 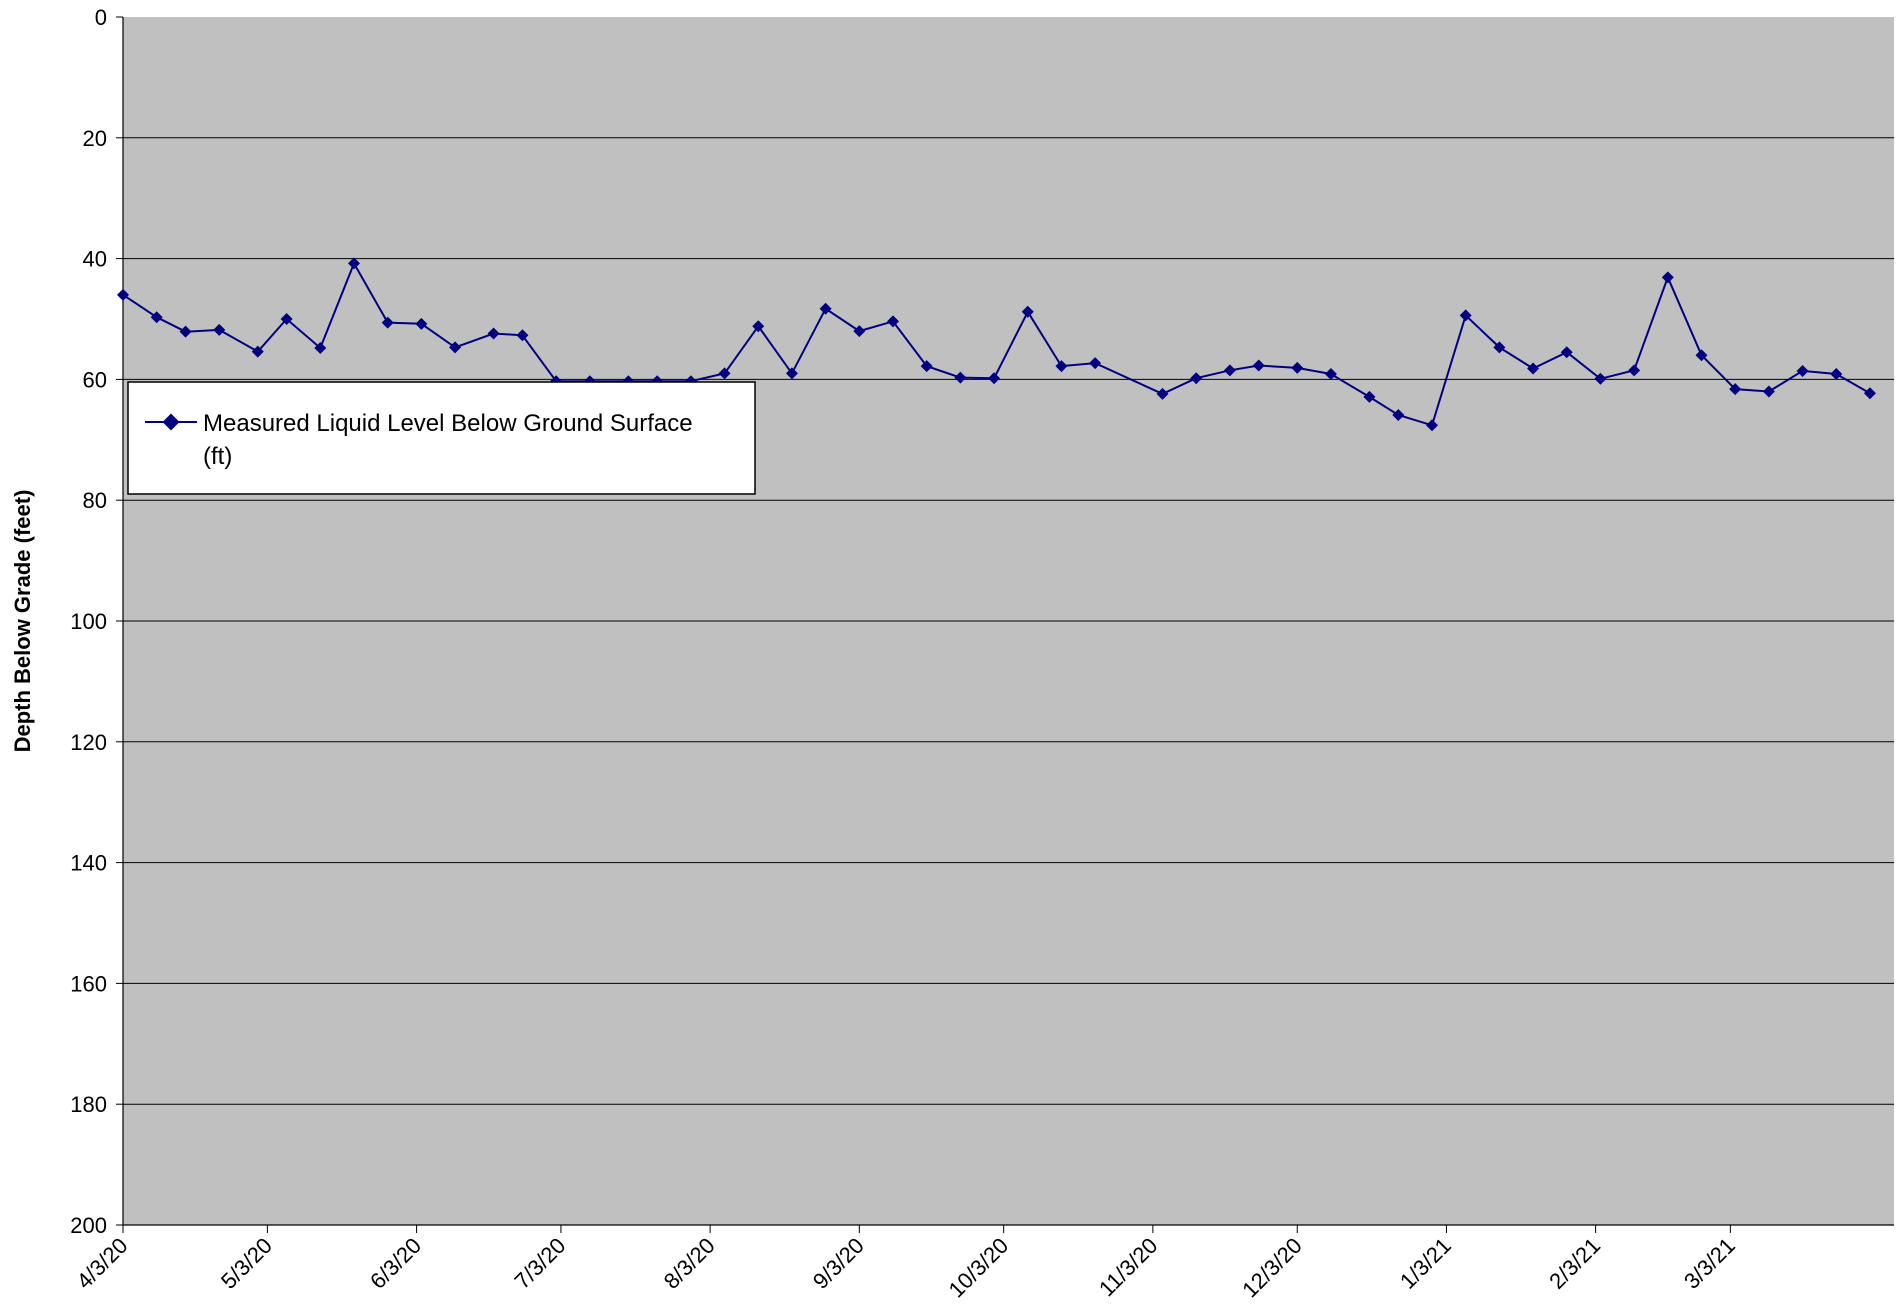 What do you see at coordinates (246, 1263) in the screenshot?
I see `x-tick-label: 5/3/20` at bounding box center [246, 1263].